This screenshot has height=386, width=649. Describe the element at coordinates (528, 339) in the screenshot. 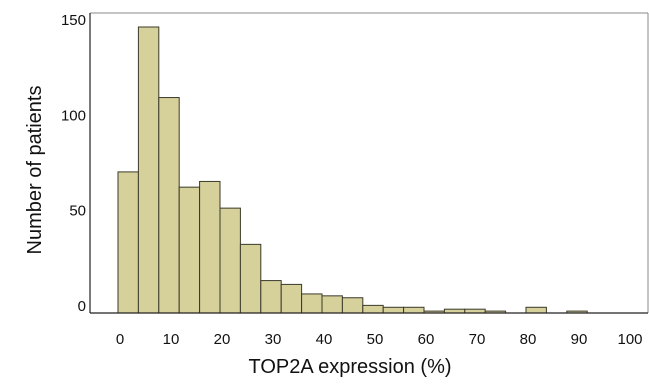

I see `x-tick-label: 80` at that location.